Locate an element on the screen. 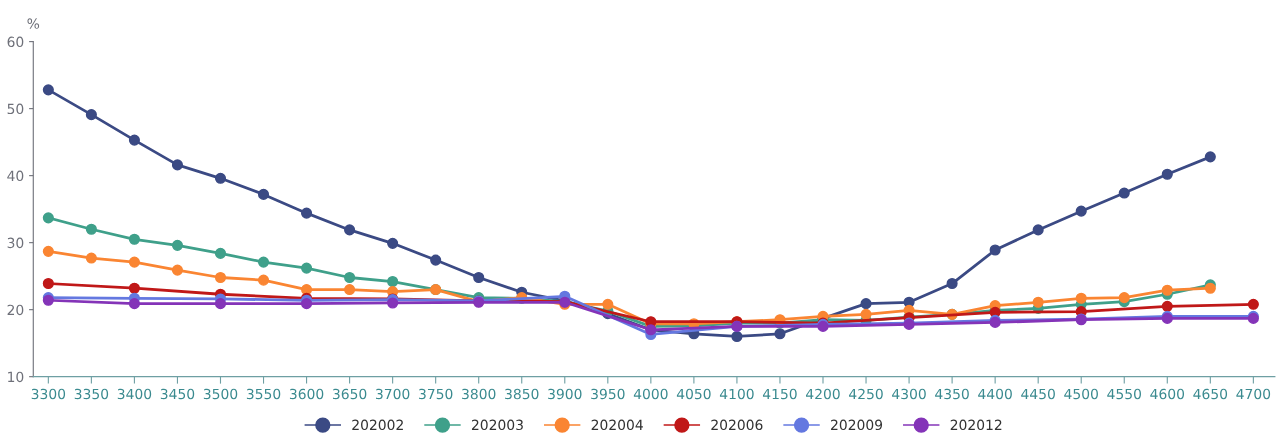 This screenshot has width=1280, height=438. x-tick-label: 4500 is located at coordinates (1081, 394).